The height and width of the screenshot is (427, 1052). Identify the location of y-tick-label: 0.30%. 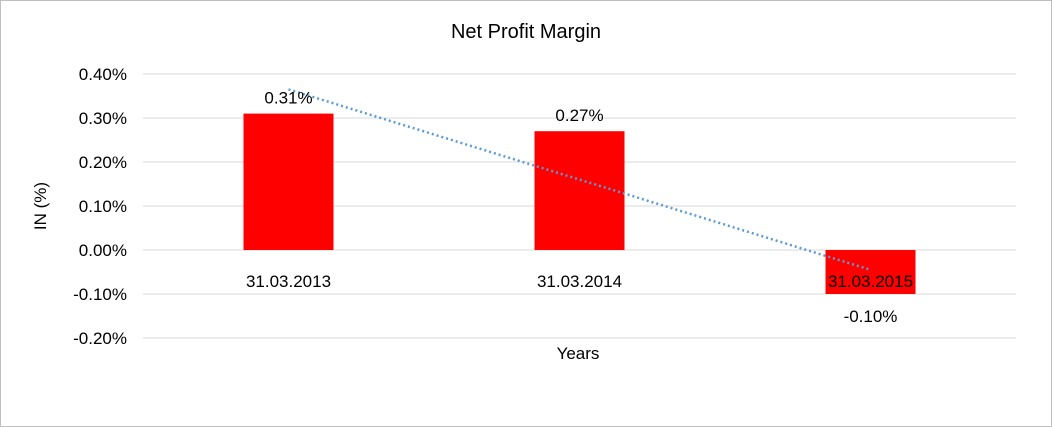
(103, 118).